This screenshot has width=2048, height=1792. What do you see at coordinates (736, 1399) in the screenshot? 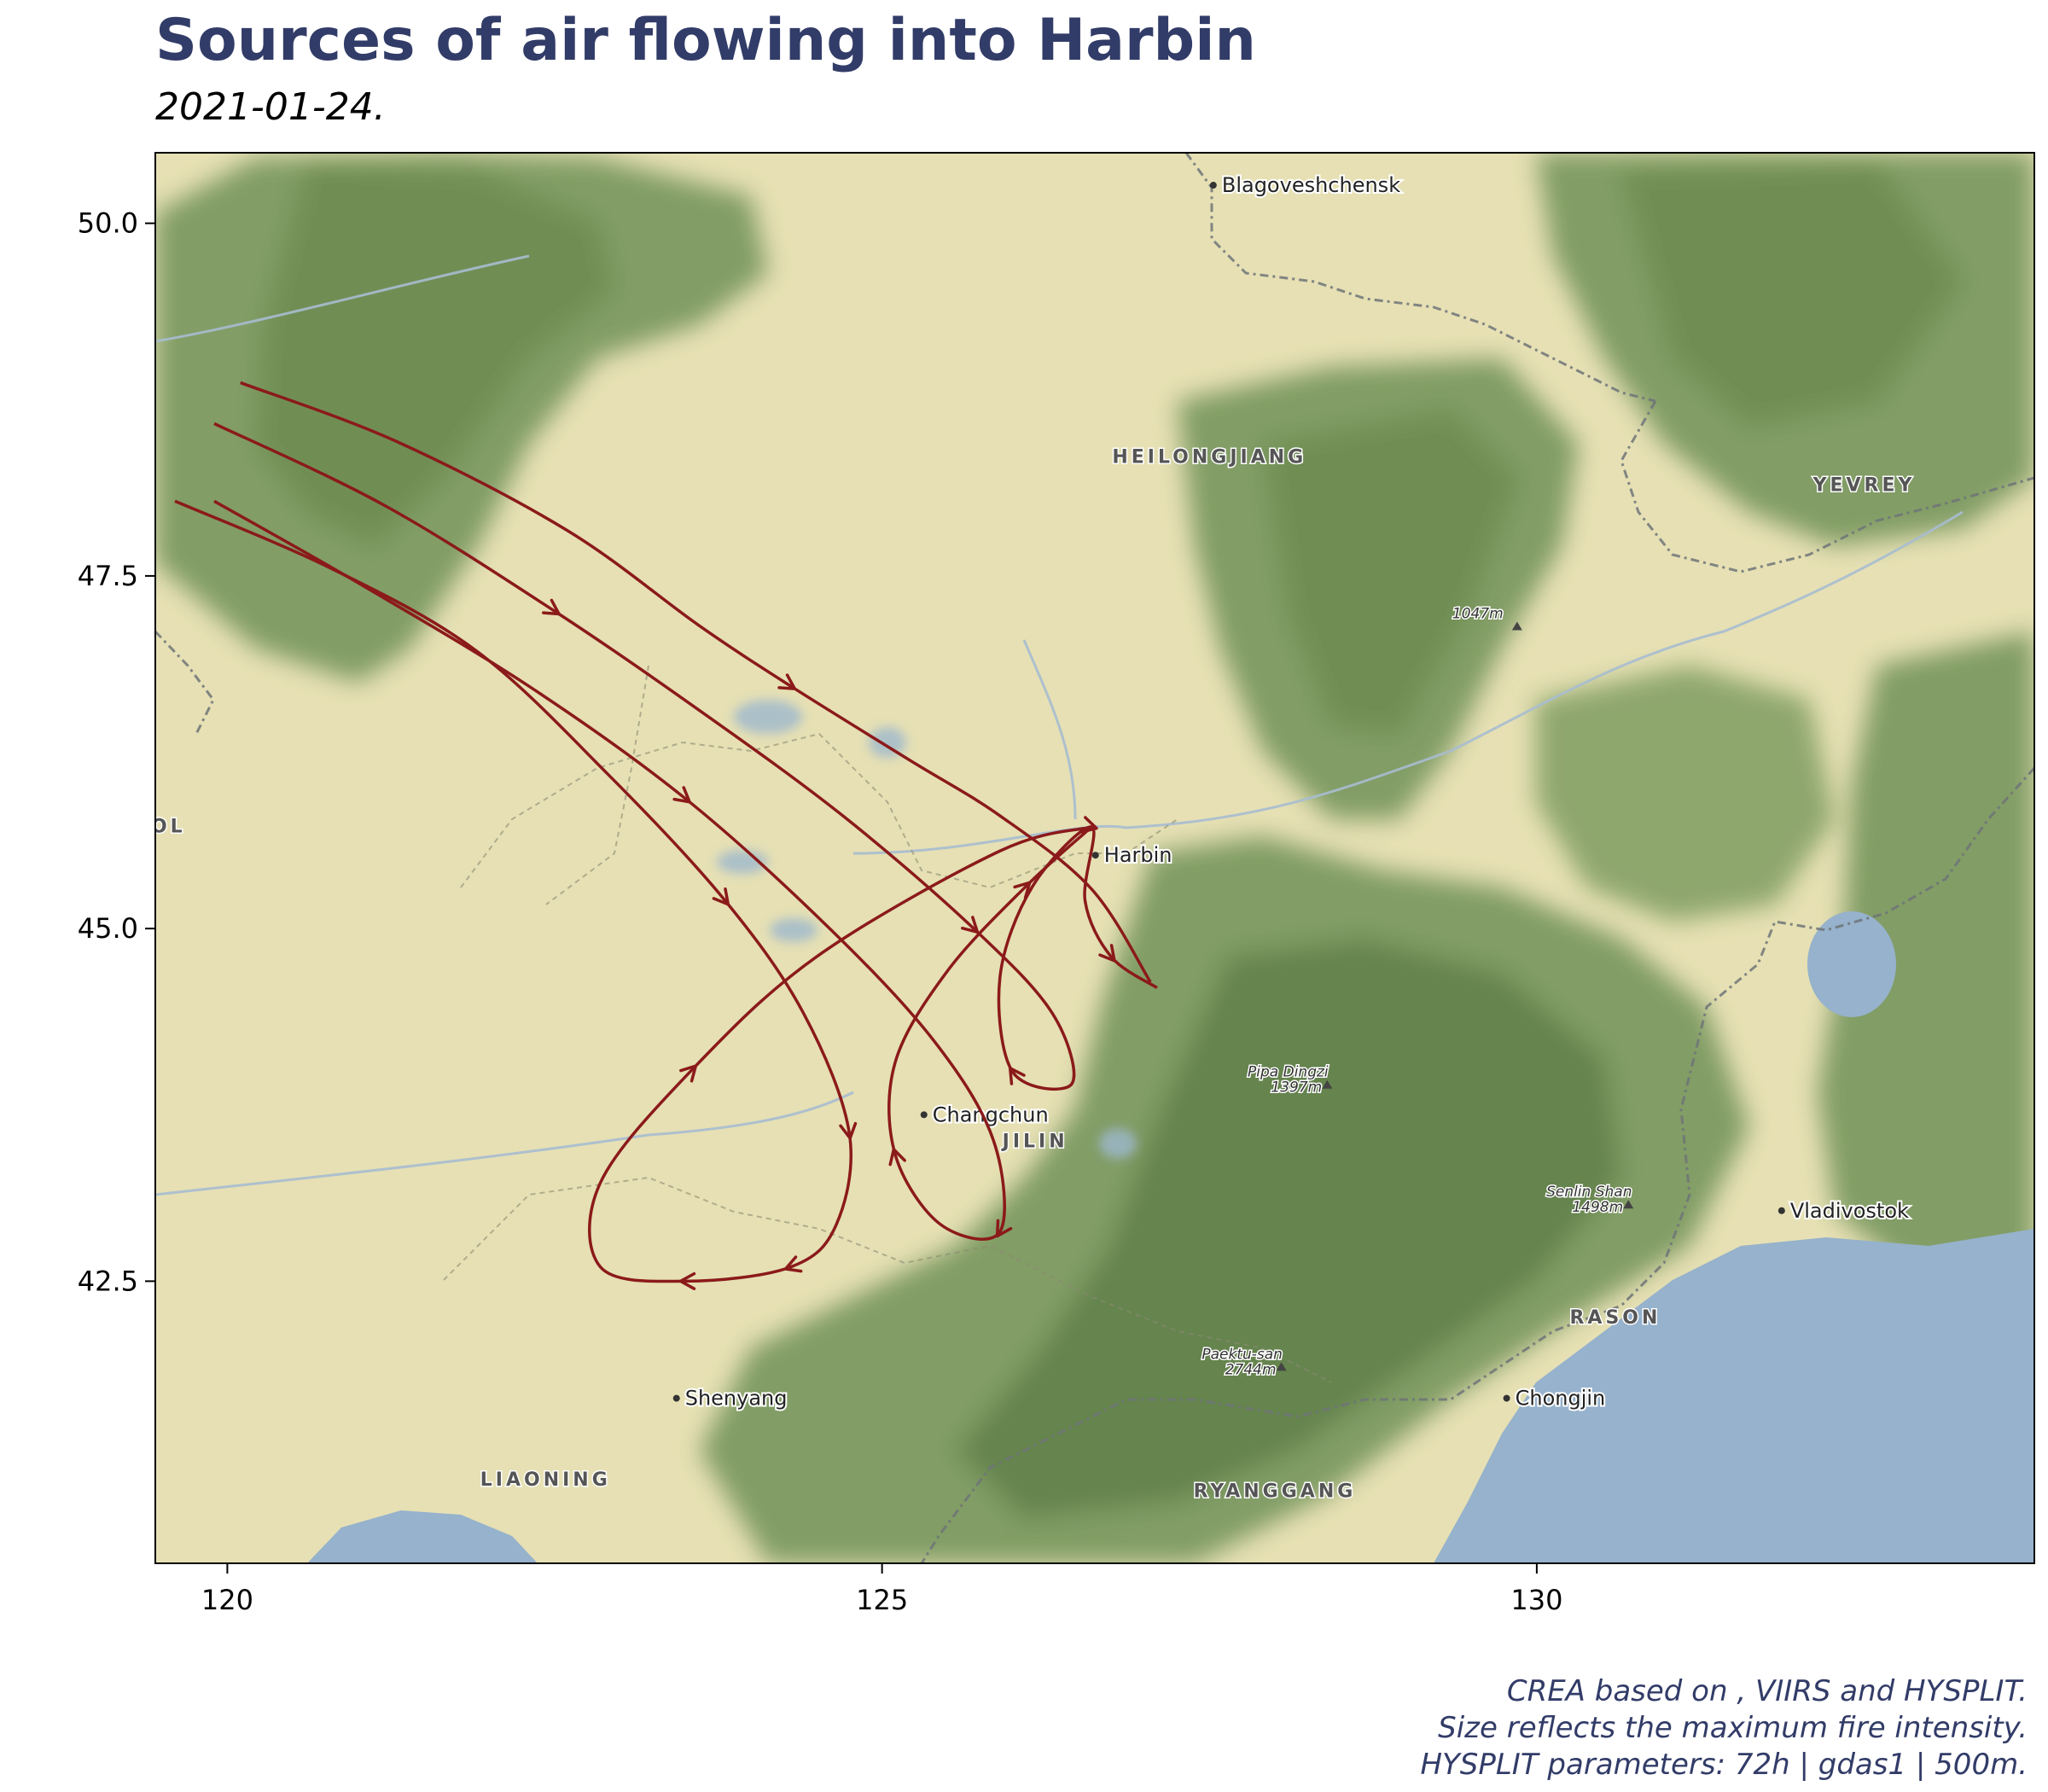
I see `city-label: Shenyang` at bounding box center [736, 1399].